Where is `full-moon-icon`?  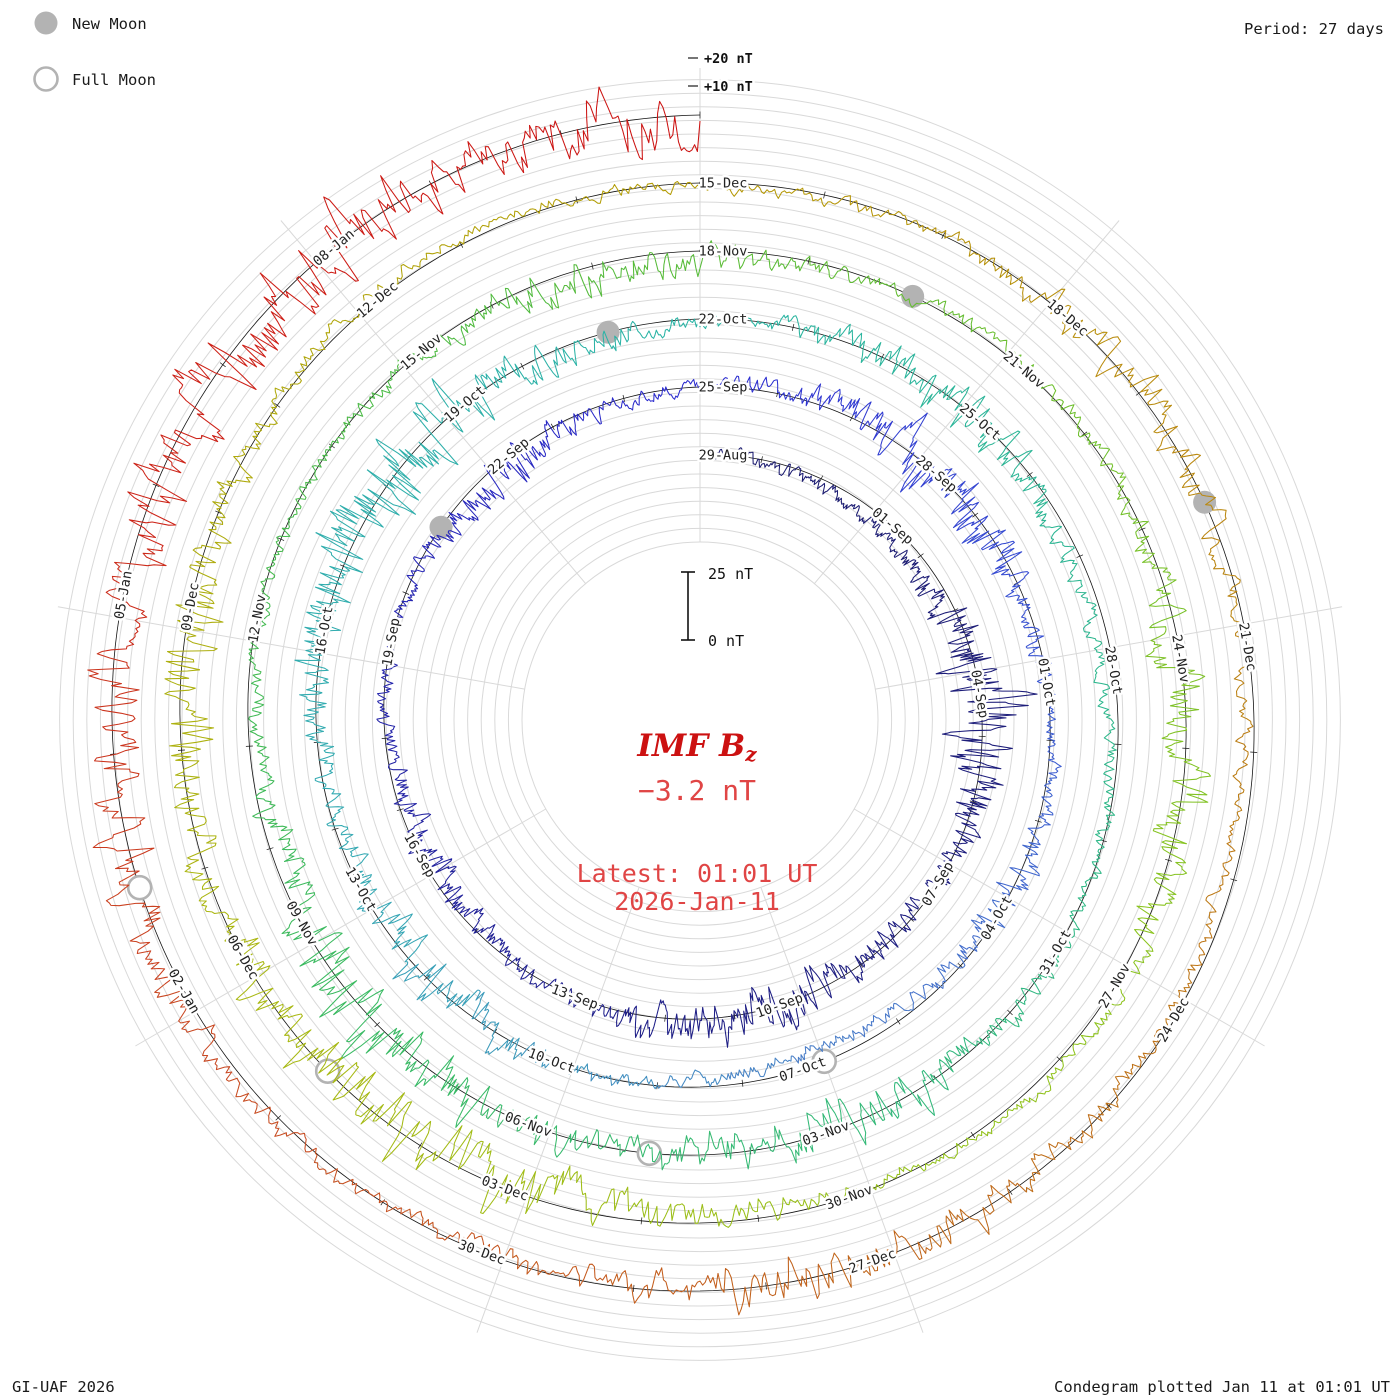
full-moon-icon is located at coordinates (46, 79).